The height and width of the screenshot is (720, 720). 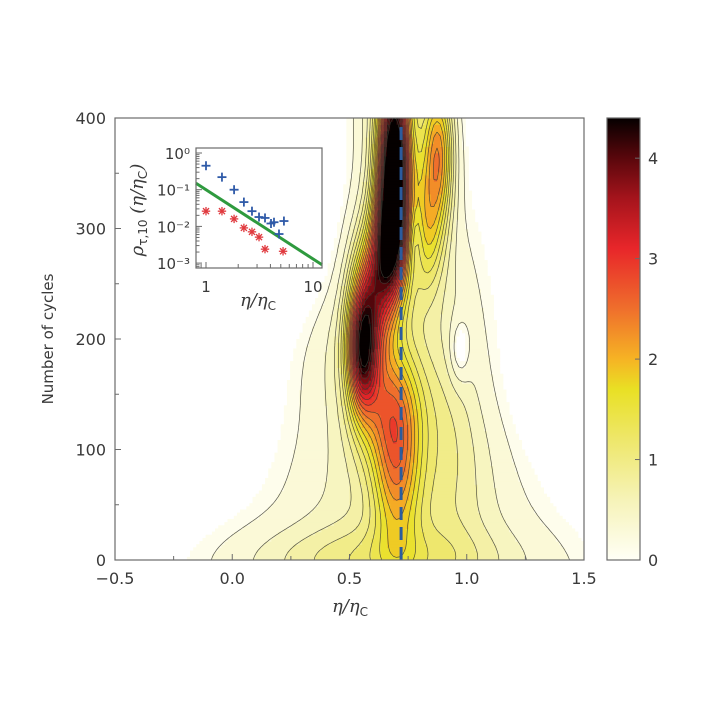 I want to click on y-tick-label: 300, so click(x=90, y=229).